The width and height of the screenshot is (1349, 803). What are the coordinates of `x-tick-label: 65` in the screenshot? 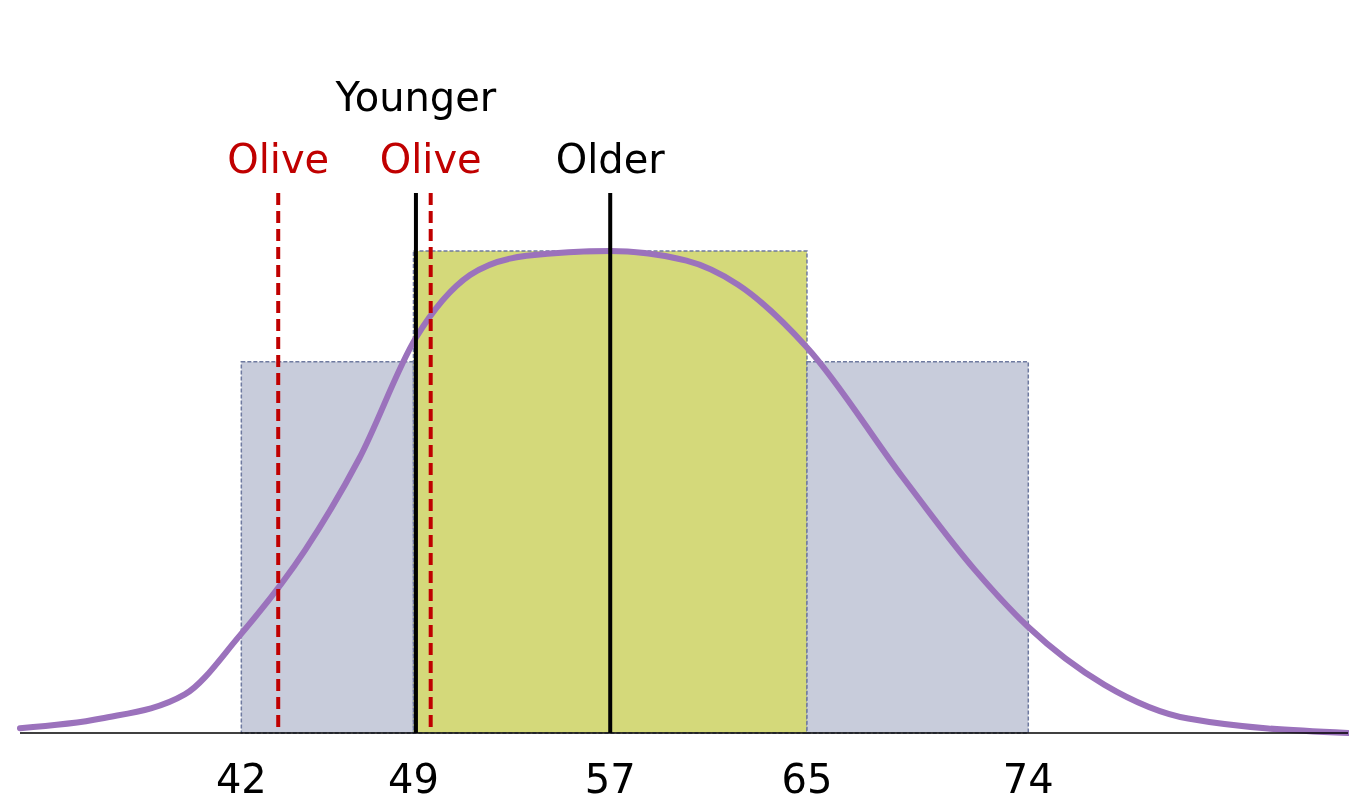 It's located at (807, 779).